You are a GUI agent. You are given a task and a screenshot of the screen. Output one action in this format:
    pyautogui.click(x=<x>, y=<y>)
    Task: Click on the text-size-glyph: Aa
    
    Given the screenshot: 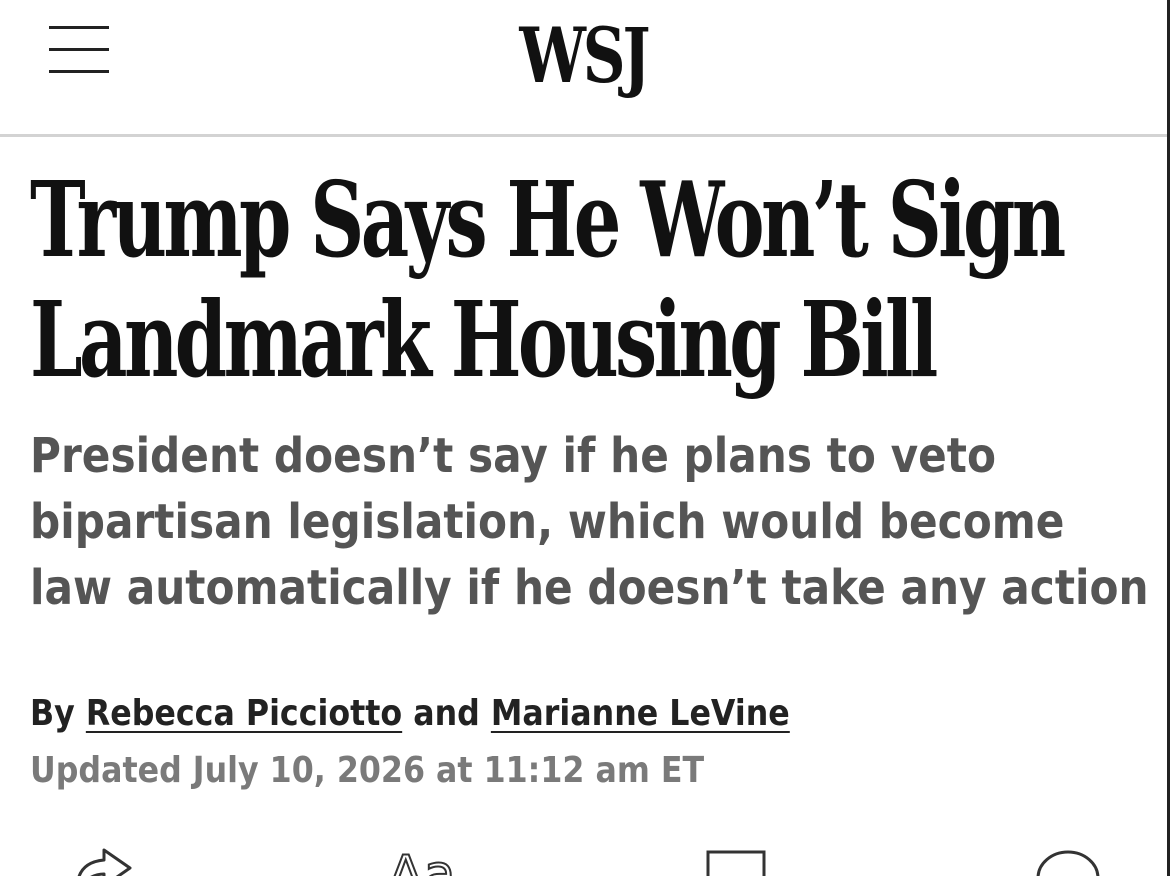 What is the action you would take?
    pyautogui.click(x=421, y=860)
    